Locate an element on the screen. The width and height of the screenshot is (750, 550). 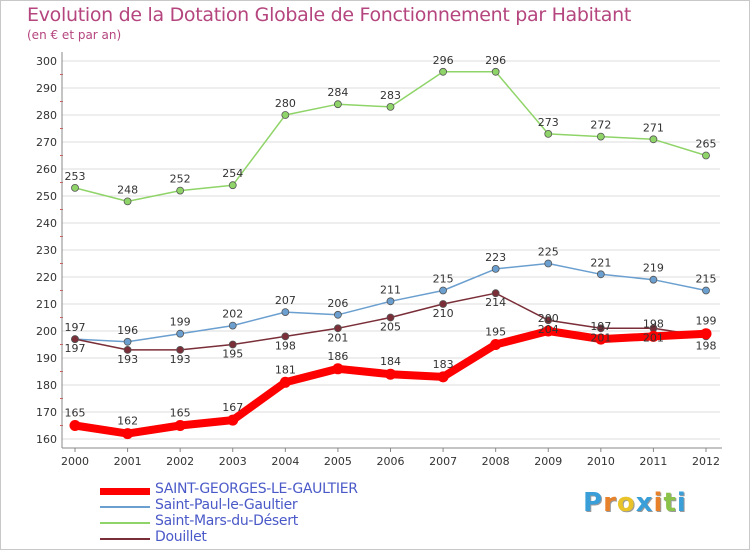
data-label: 221 is located at coordinates (600, 262).